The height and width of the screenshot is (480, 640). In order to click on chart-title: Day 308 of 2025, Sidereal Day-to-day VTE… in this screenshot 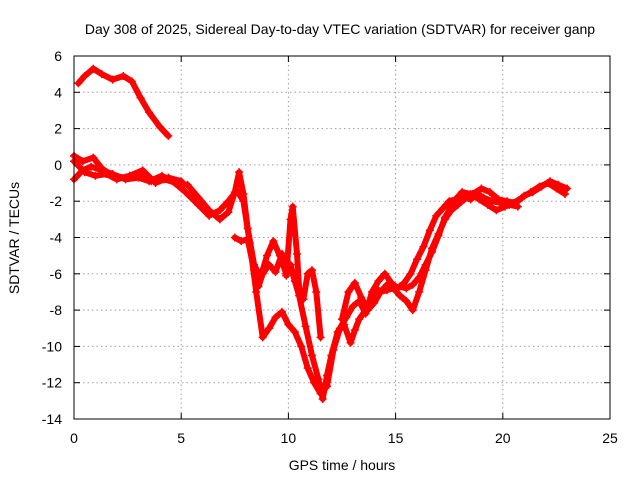, I will do `click(340, 29)`.